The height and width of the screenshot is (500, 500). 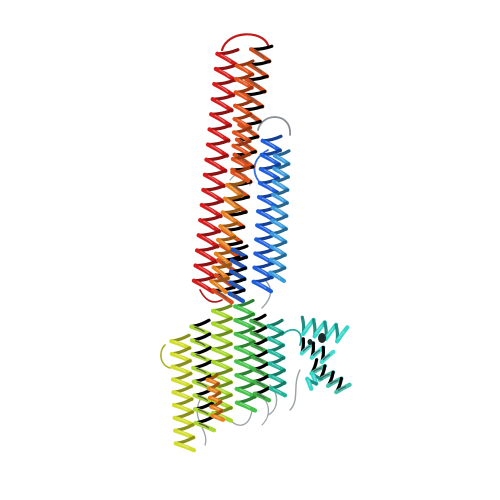 What do you see at coordinates (165, 356) in the screenshot?
I see `loop-side-yellow` at bounding box center [165, 356].